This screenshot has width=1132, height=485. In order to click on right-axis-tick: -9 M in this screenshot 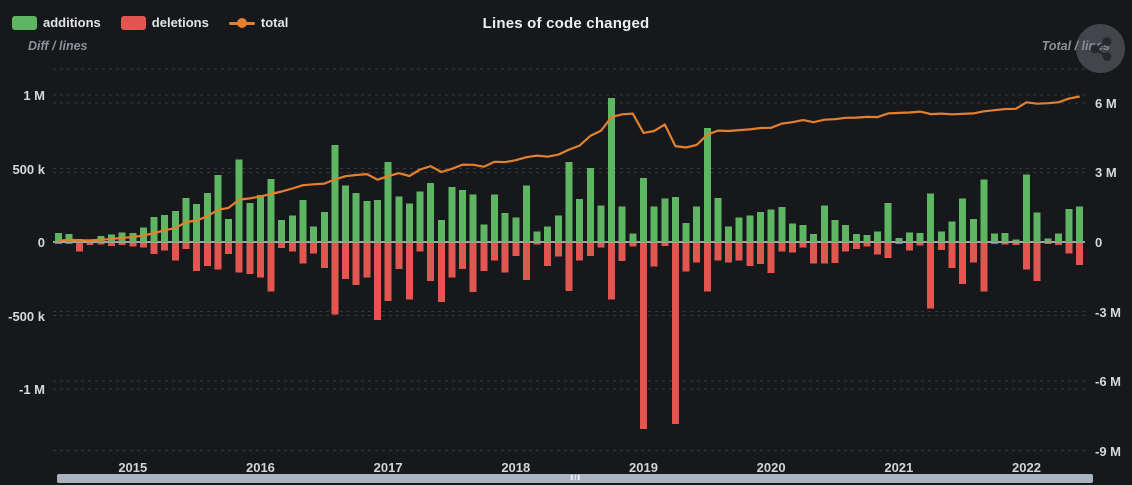, I will do `click(1108, 451)`.